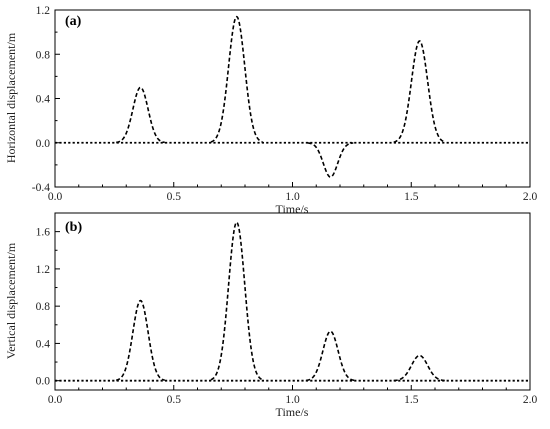 This screenshot has height=429, width=550. I want to click on panel-b-ytick-label-0: 0.0, so click(43, 382).